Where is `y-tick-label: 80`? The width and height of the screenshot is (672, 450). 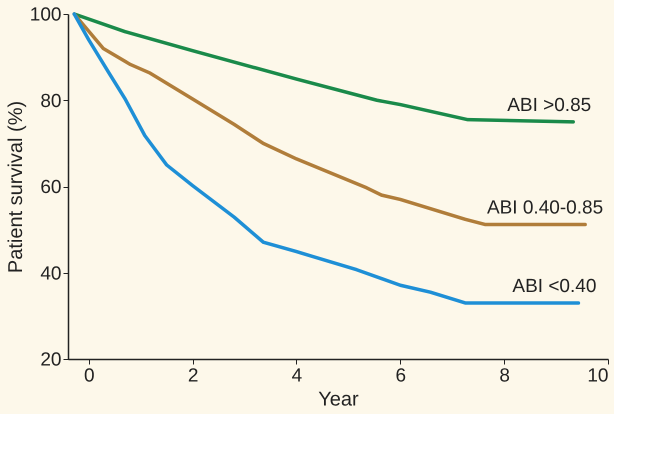 y-tick-label: 80 is located at coordinates (51, 101).